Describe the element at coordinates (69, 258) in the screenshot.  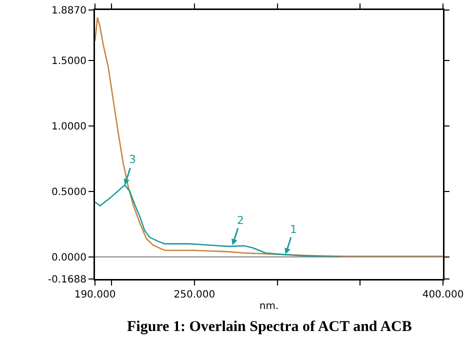
I see `y-tick-label: 0.0000` at that location.